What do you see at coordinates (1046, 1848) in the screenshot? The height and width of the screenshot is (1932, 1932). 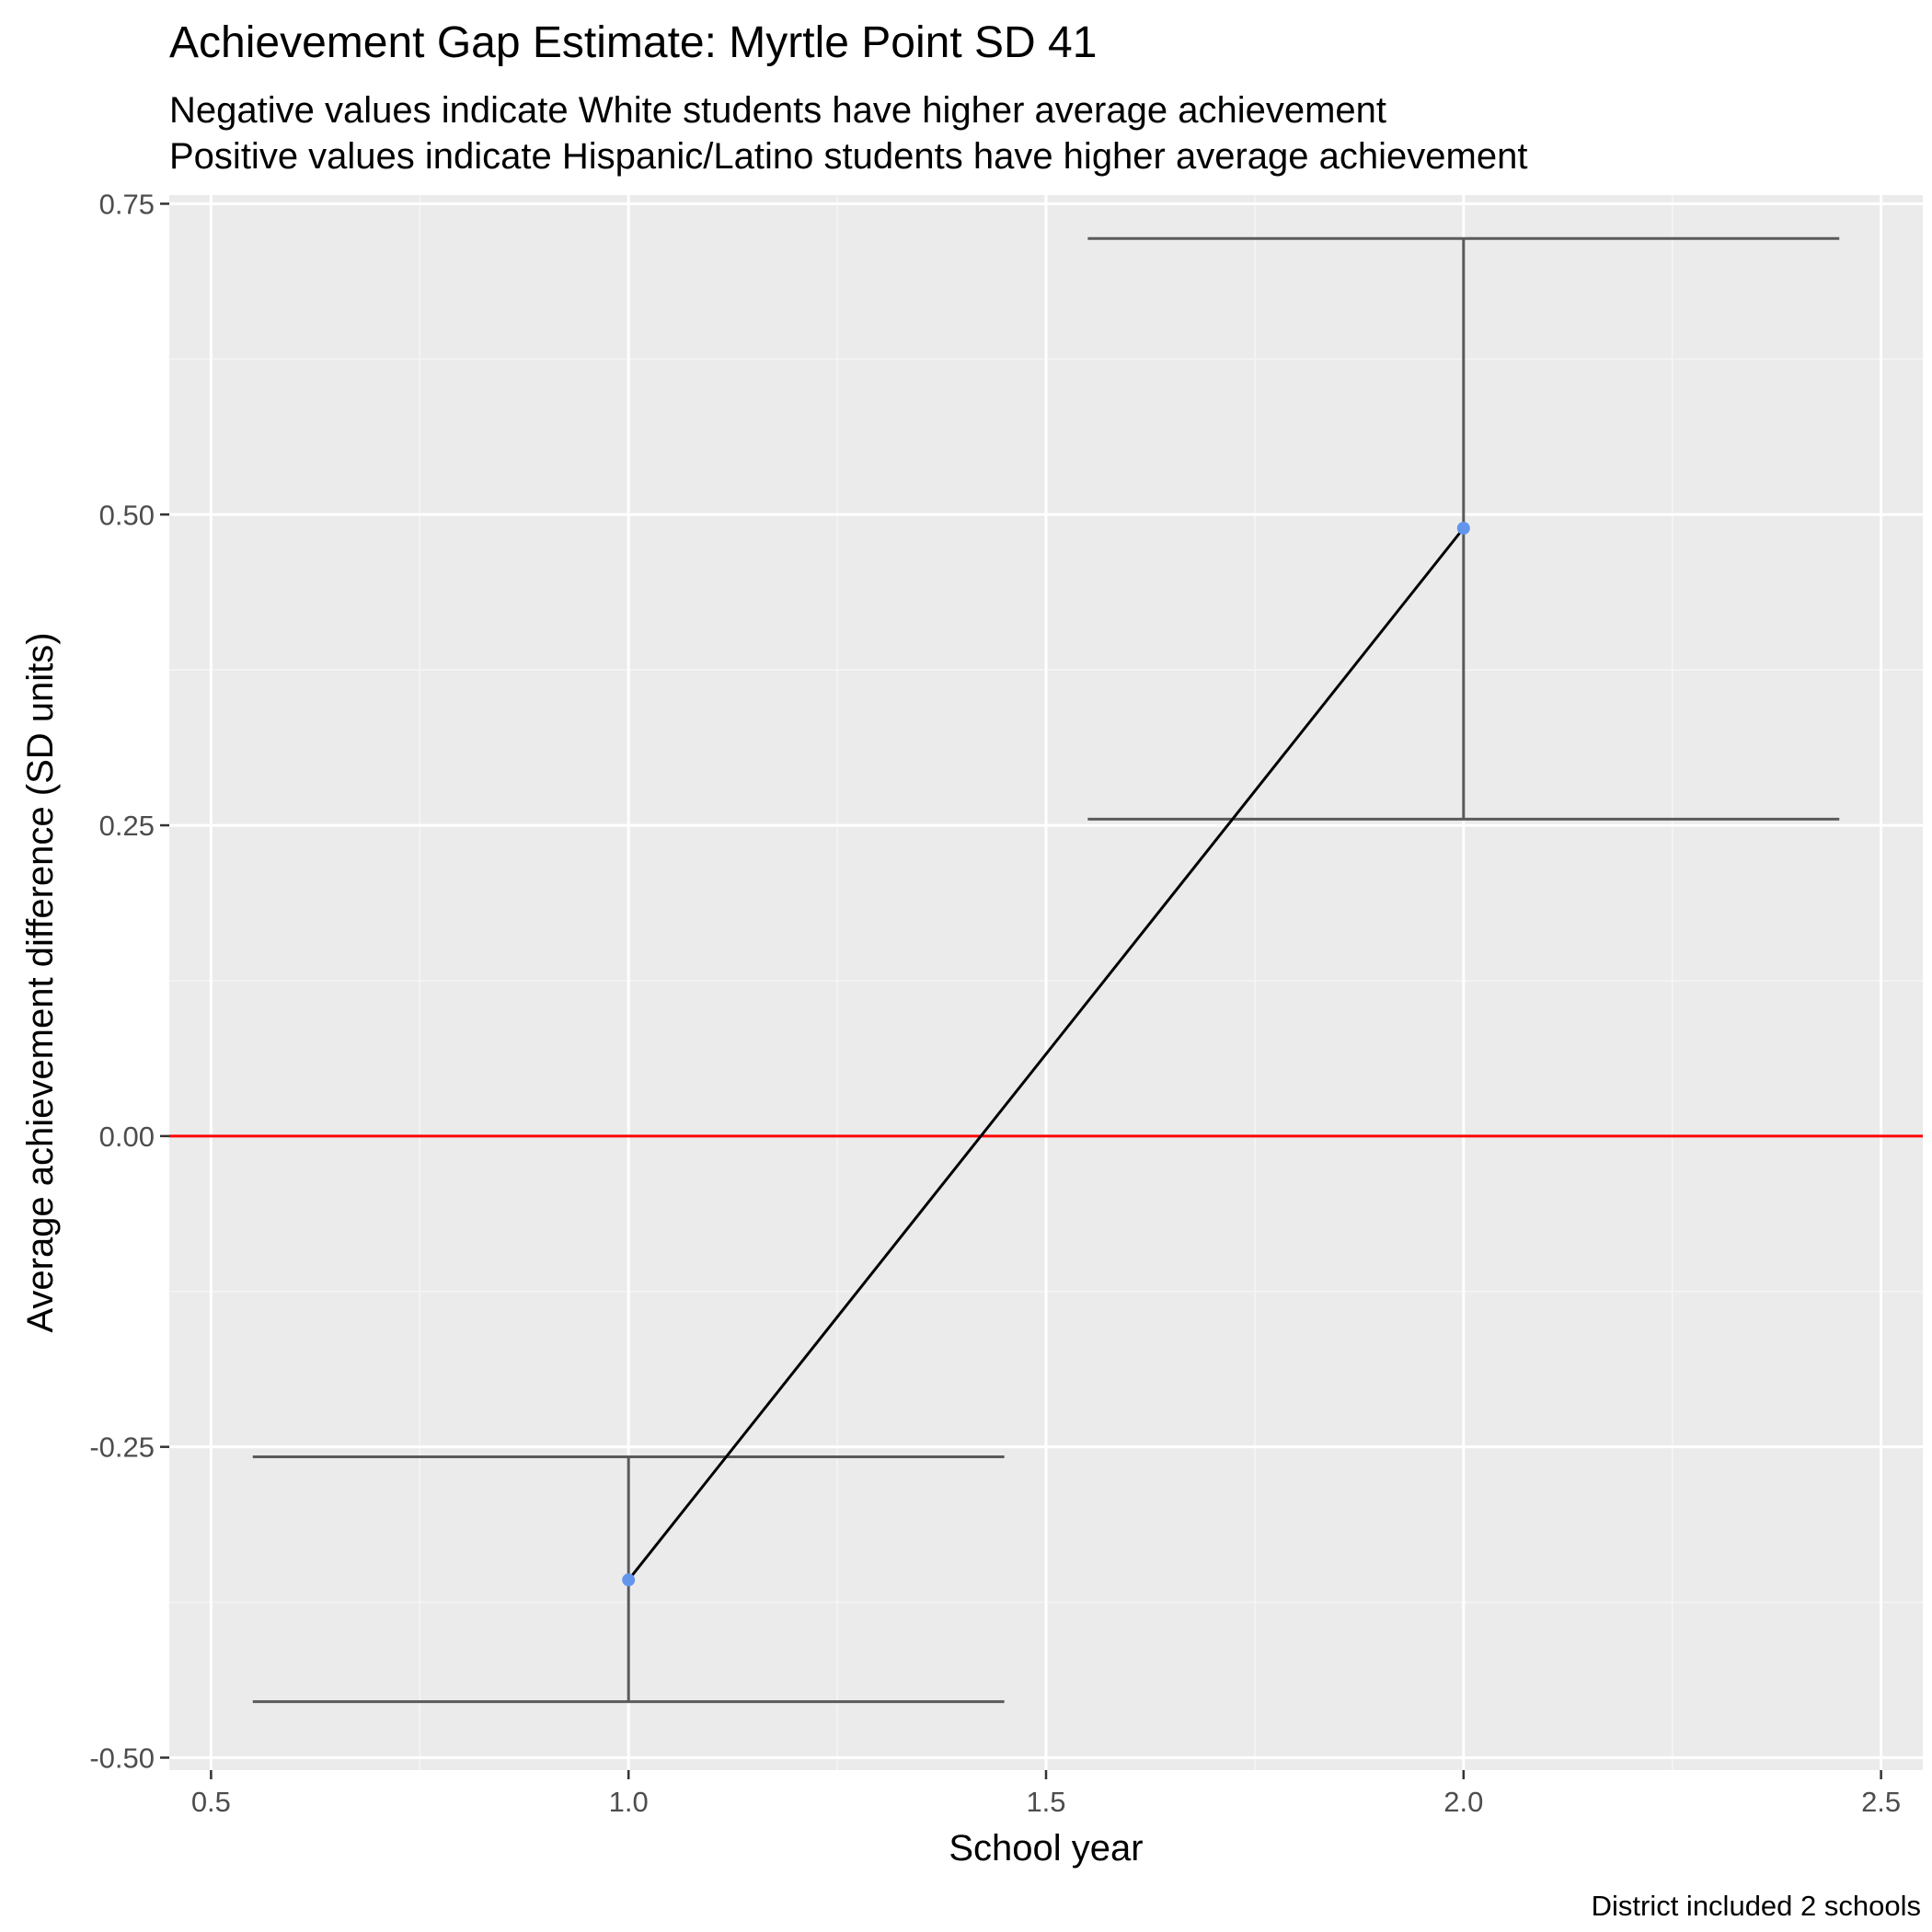 I see `x-axis-title: School year` at bounding box center [1046, 1848].